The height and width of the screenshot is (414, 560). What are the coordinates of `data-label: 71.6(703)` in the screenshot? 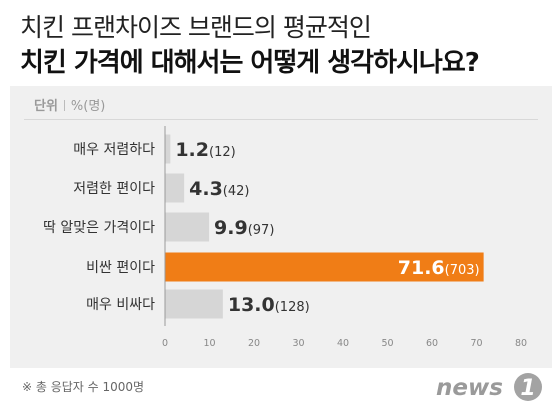 It's located at (439, 268).